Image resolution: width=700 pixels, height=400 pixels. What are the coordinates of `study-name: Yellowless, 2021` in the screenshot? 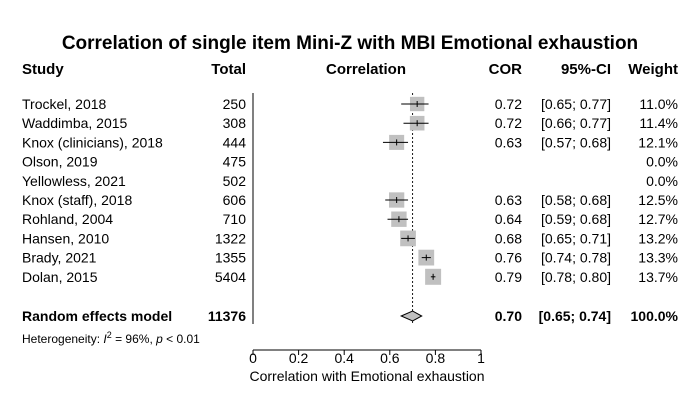 It's located at (74, 181).